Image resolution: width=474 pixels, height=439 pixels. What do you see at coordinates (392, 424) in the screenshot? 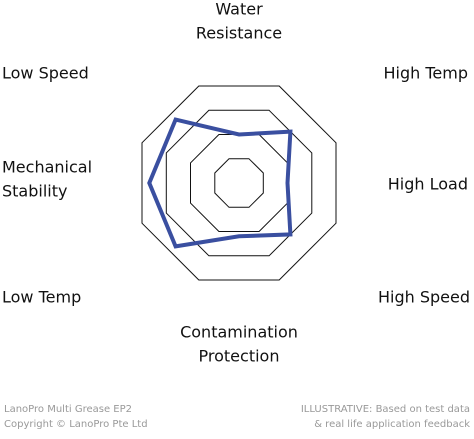
I see `footer-text: & real life application feedback` at bounding box center [392, 424].